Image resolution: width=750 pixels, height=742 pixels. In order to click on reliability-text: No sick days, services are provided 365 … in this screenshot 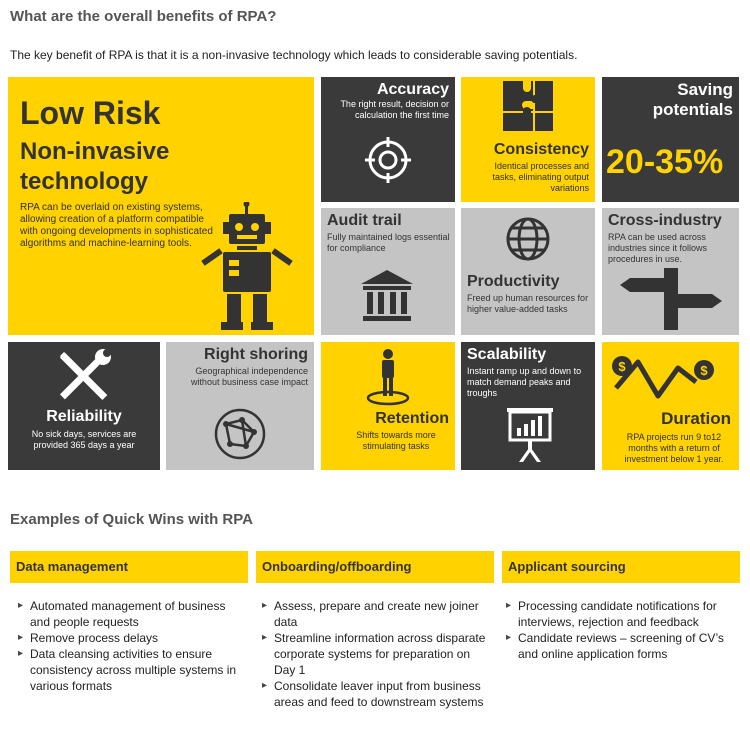, I will do `click(84, 439)`.